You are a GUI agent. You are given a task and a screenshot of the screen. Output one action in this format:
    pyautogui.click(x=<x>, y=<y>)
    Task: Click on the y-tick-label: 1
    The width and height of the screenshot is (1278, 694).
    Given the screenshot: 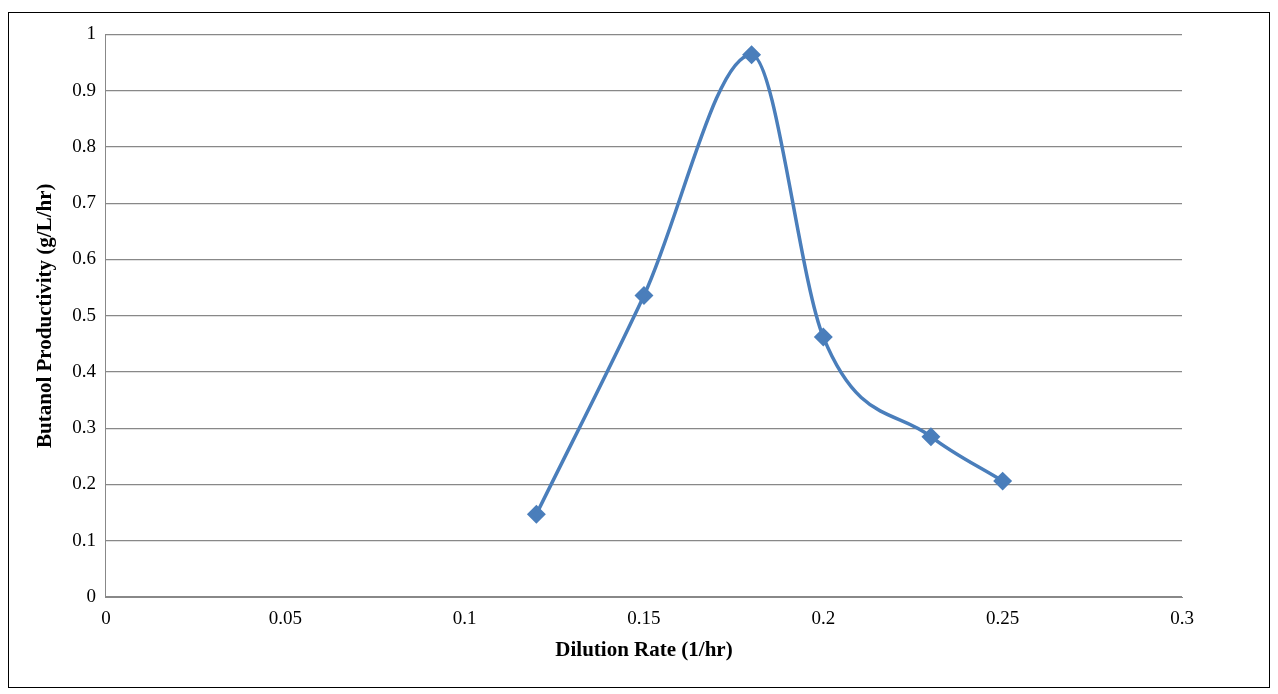 What is the action you would take?
    pyautogui.click(x=91, y=33)
    